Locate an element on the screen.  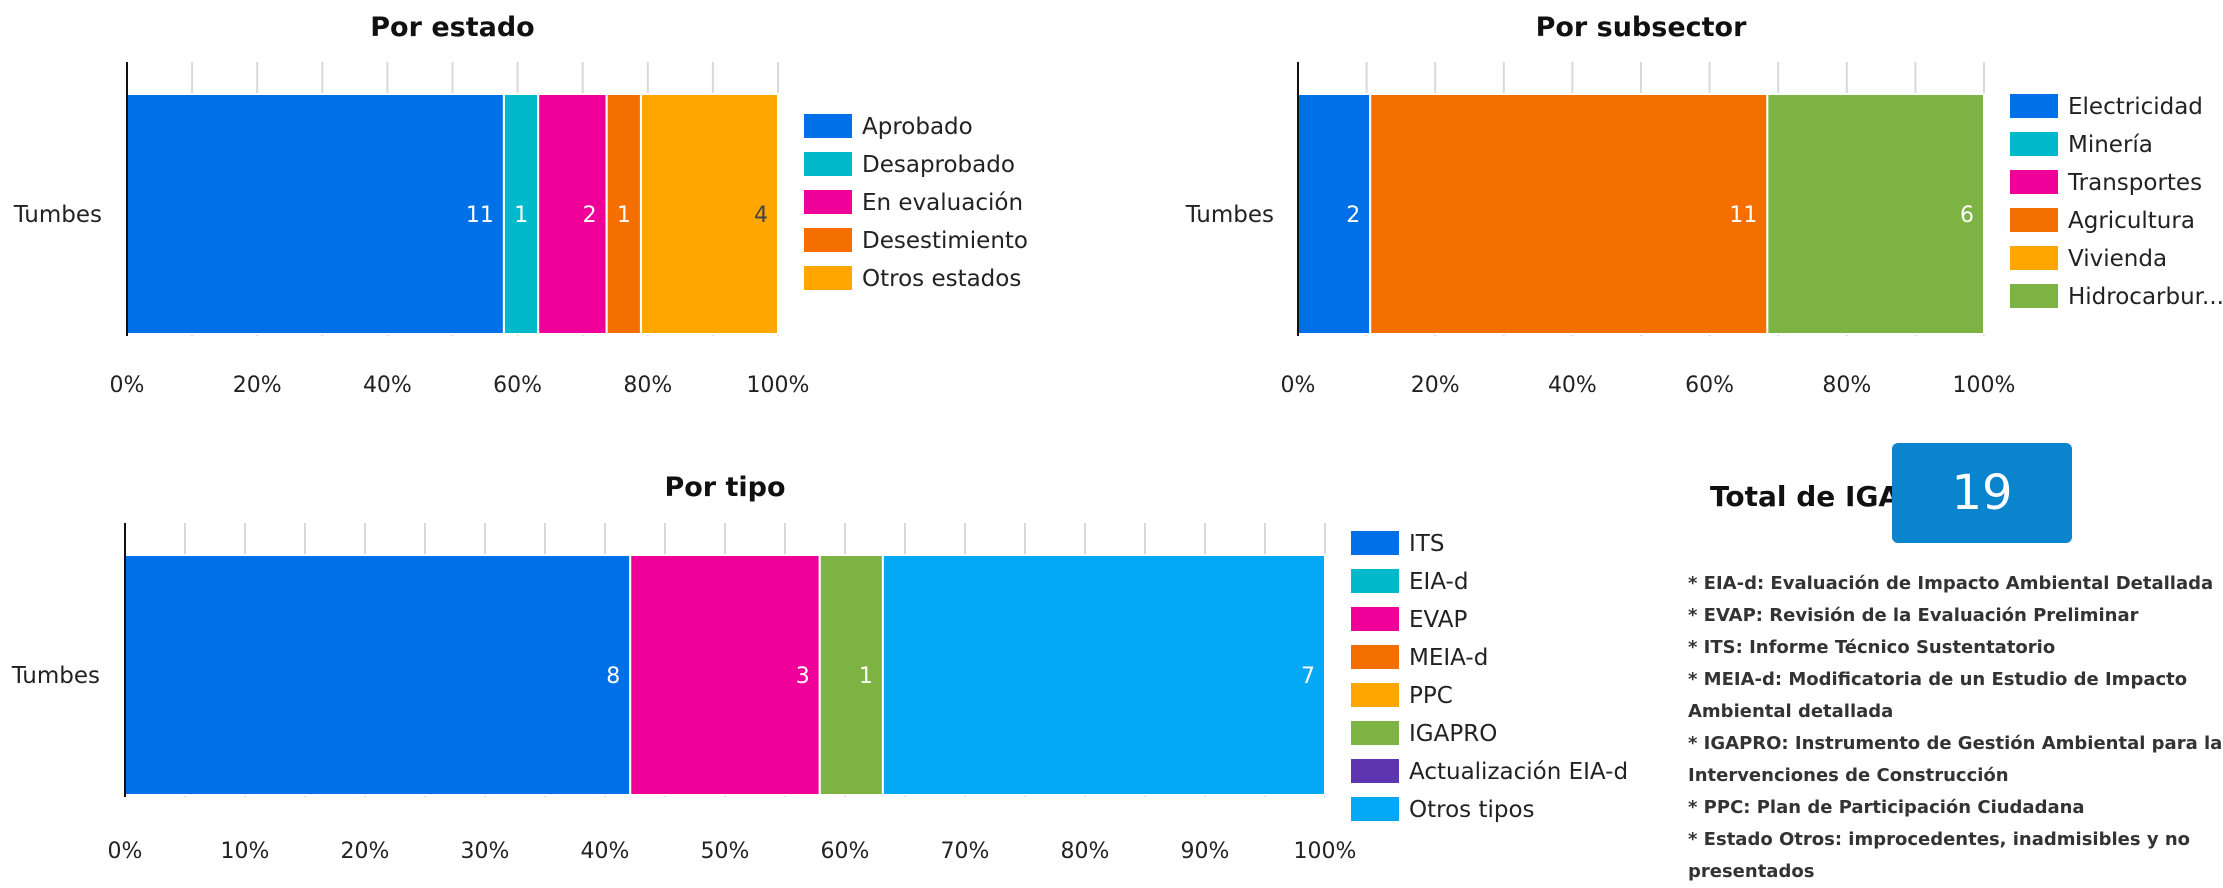
bar-segment-hidrocarbur- is located at coordinates (1875, 214).